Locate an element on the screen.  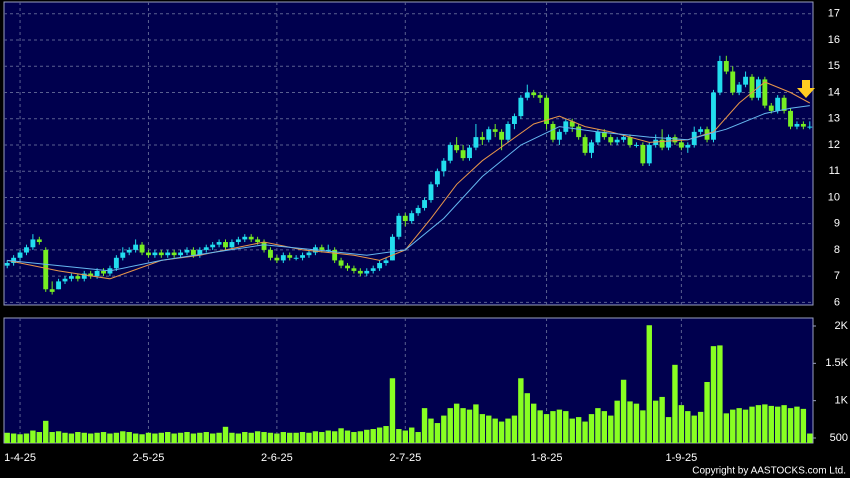
x-tick-label: 1-8-25 is located at coordinates (547, 458).